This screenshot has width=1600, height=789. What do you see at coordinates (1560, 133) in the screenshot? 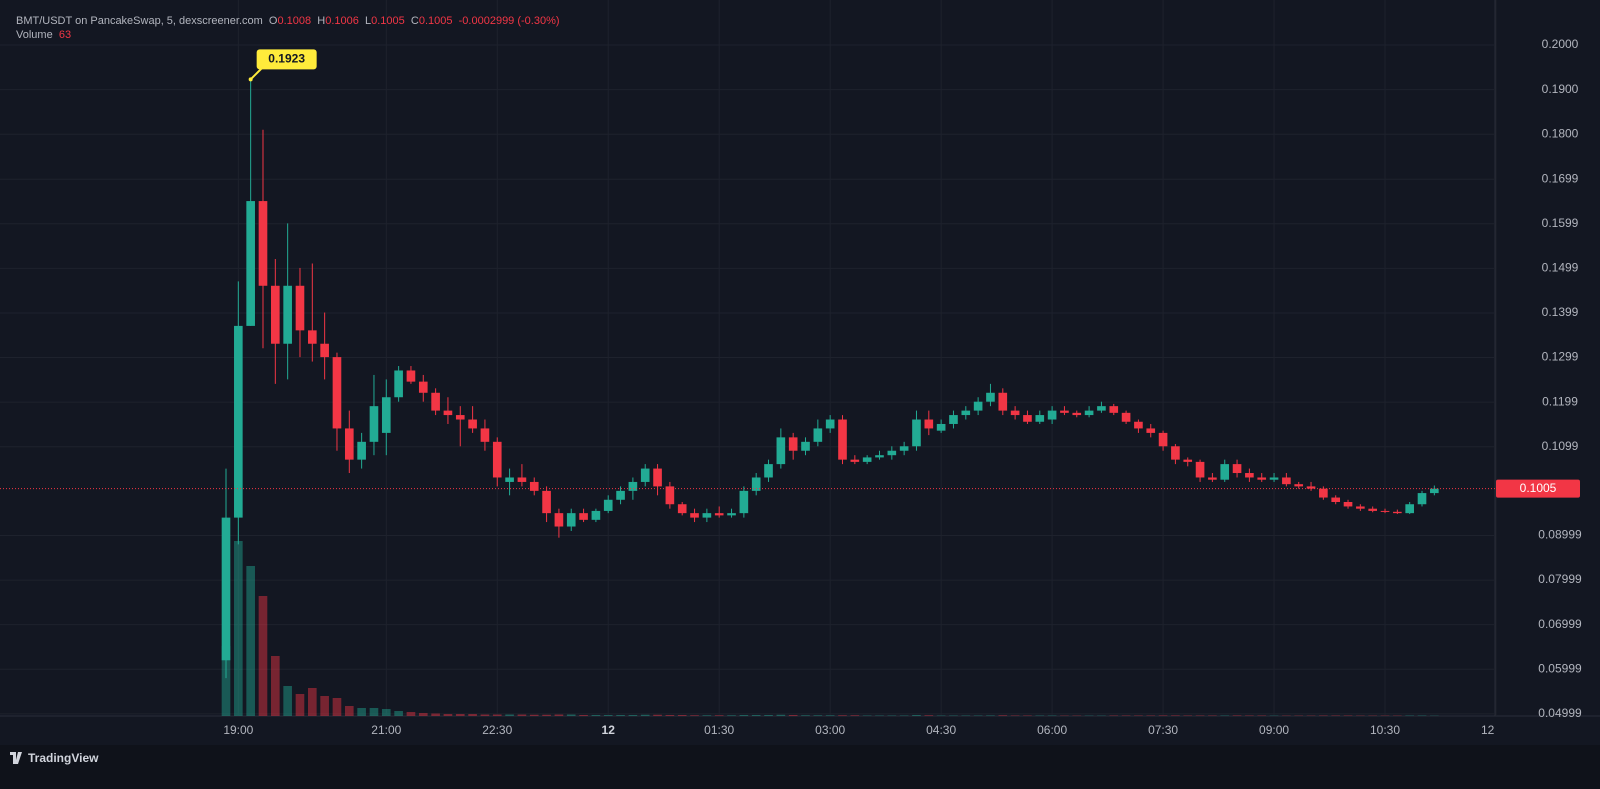
I see `y-tick-label: 0.1800` at bounding box center [1560, 133].